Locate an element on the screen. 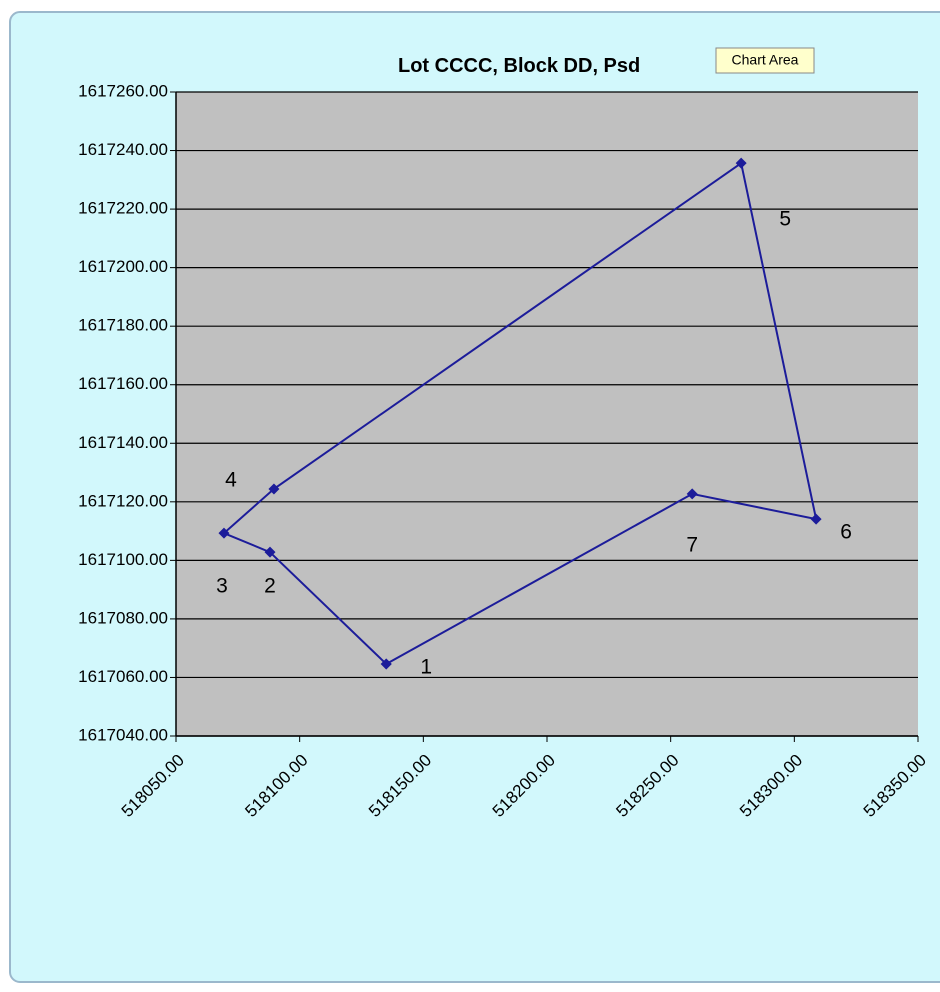 The image size is (940, 992). y-tick-label: 1617080.00 is located at coordinates (123, 617).